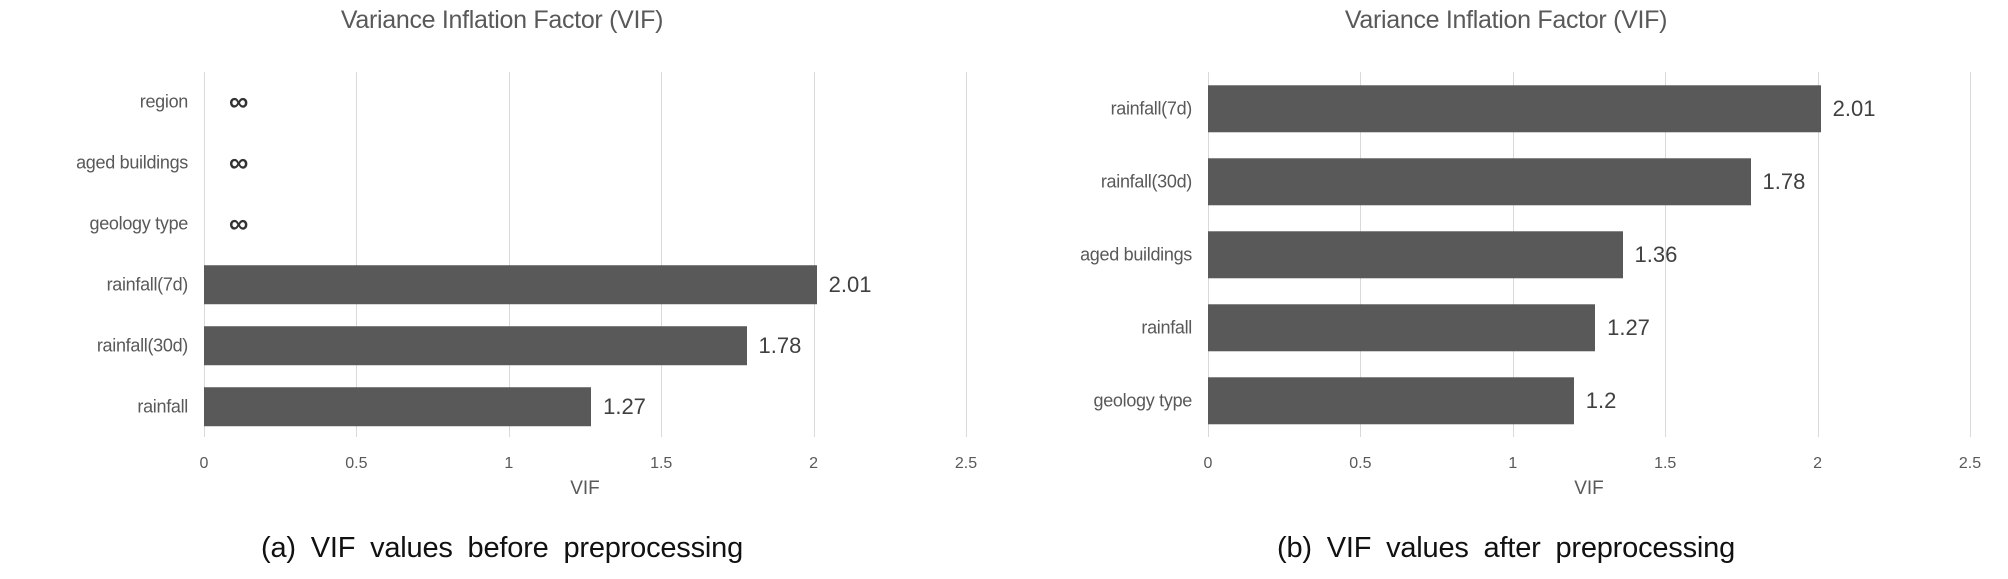 The width and height of the screenshot is (2008, 579). What do you see at coordinates (1656, 254) in the screenshot?
I see `value-label: 1.36` at bounding box center [1656, 254].